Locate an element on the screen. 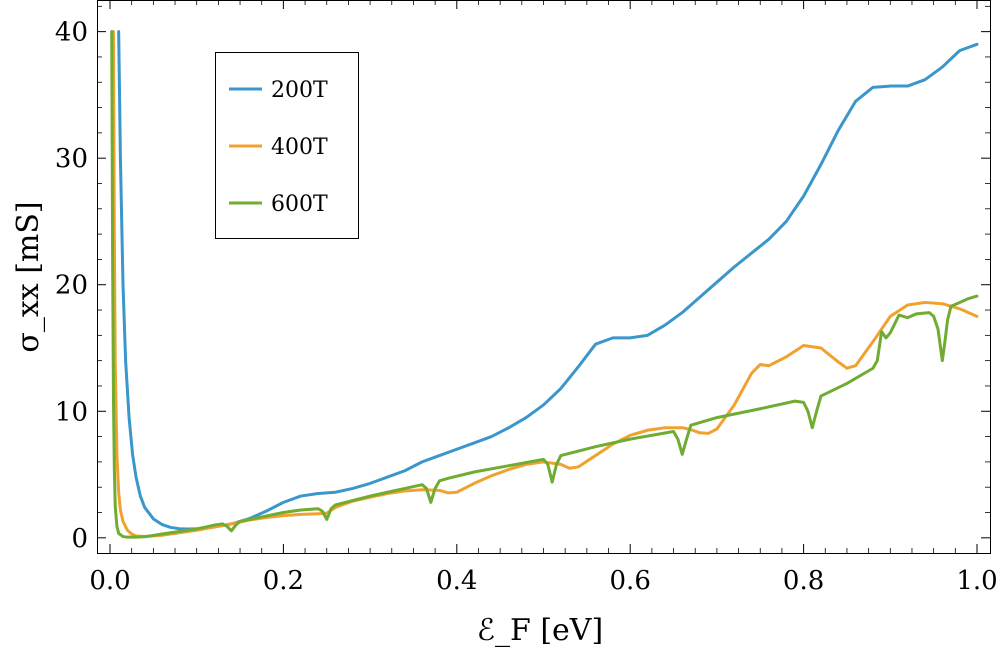  x-tick-label: 0.0 is located at coordinates (109, 581).